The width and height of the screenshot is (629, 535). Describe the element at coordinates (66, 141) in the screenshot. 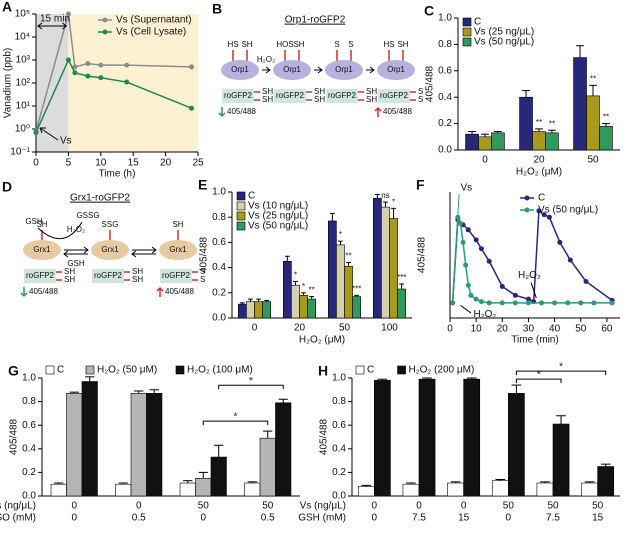

I see `annotation: Vs` at that location.